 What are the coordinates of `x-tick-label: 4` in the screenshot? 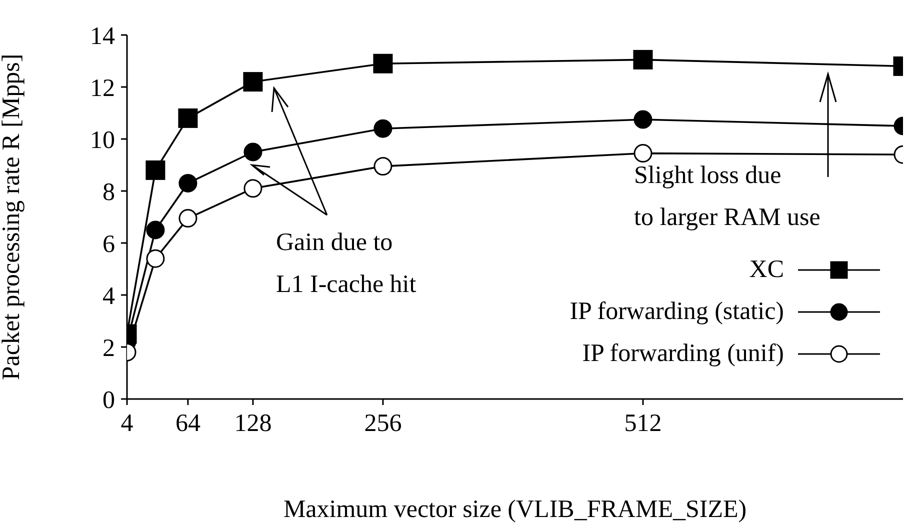 It's located at (127, 423).